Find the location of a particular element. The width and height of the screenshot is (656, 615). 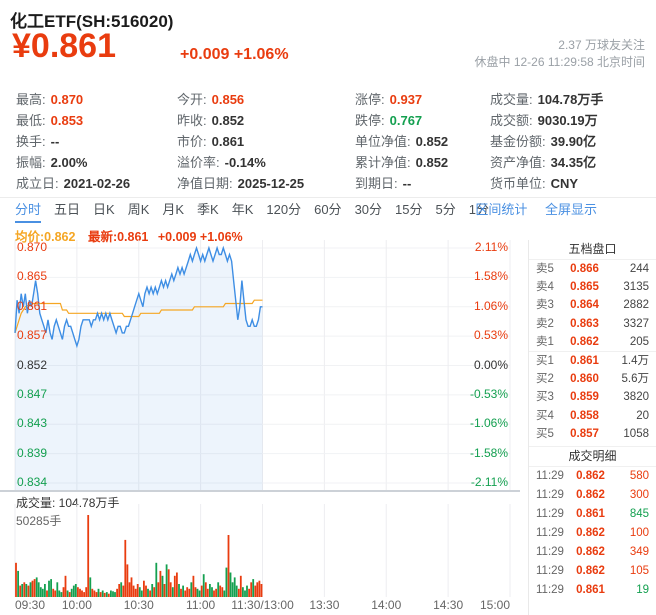

tab-4: 月K is located at coordinates (173, 209).